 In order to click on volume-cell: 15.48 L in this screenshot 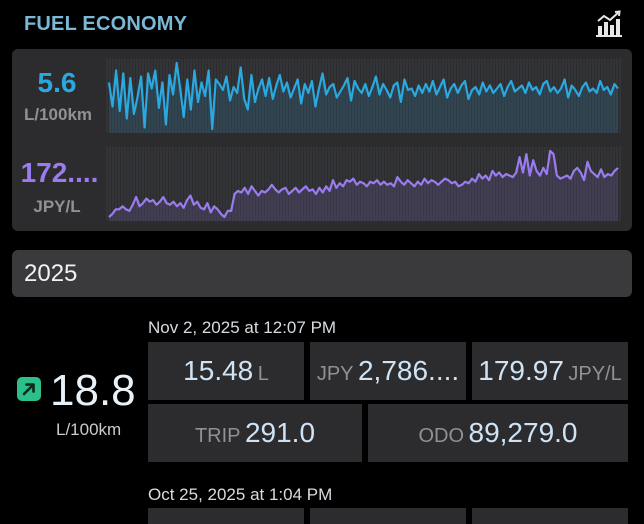, I will do `click(226, 371)`.